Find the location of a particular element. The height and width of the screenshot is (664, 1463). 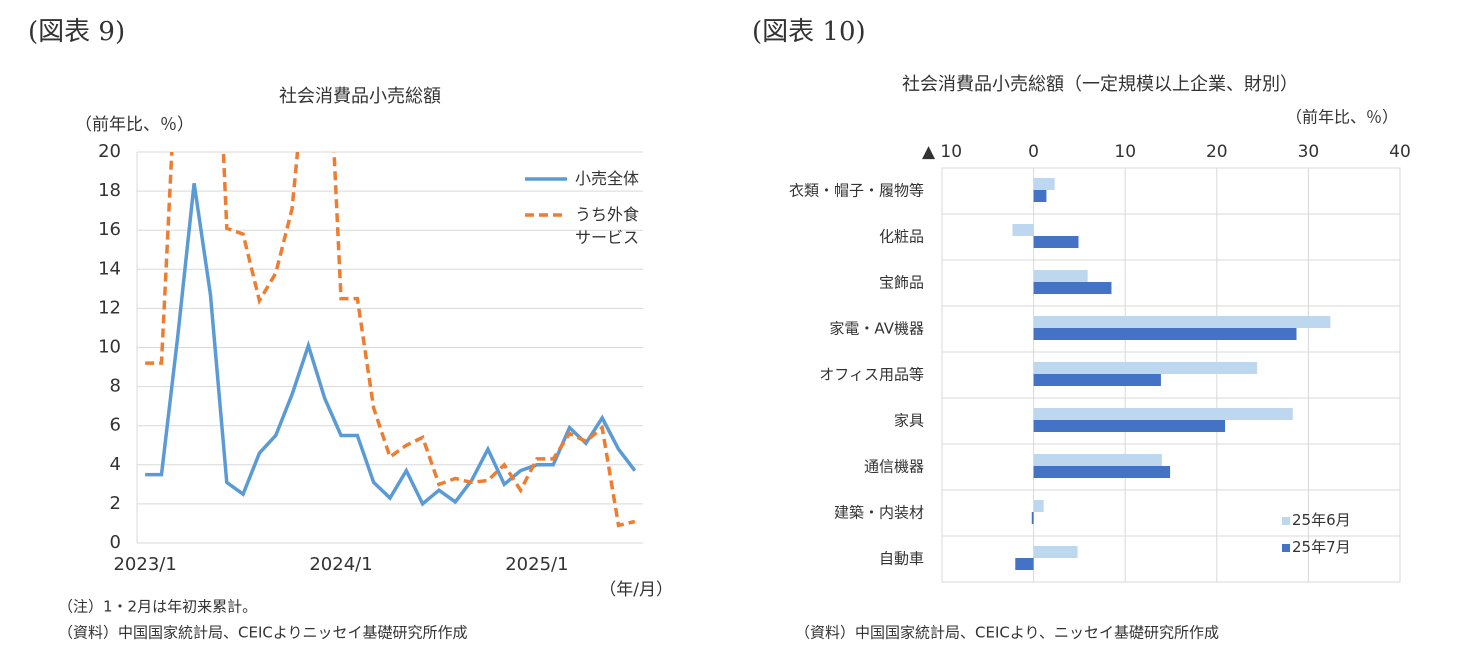

y-tick-label: 2 is located at coordinates (115, 503).